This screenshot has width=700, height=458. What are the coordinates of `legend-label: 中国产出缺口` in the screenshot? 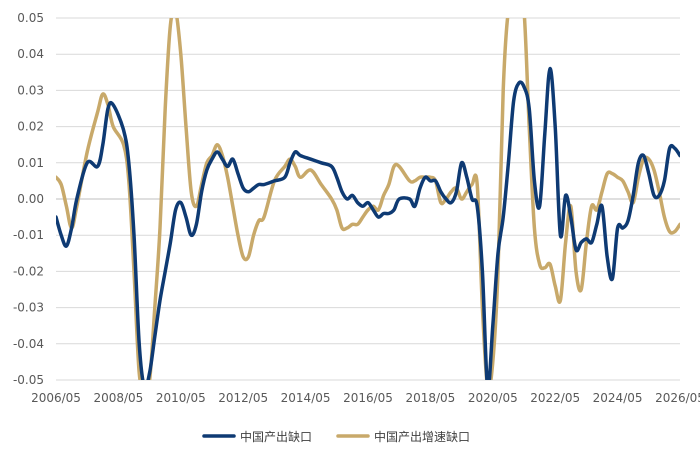 It's located at (276, 436).